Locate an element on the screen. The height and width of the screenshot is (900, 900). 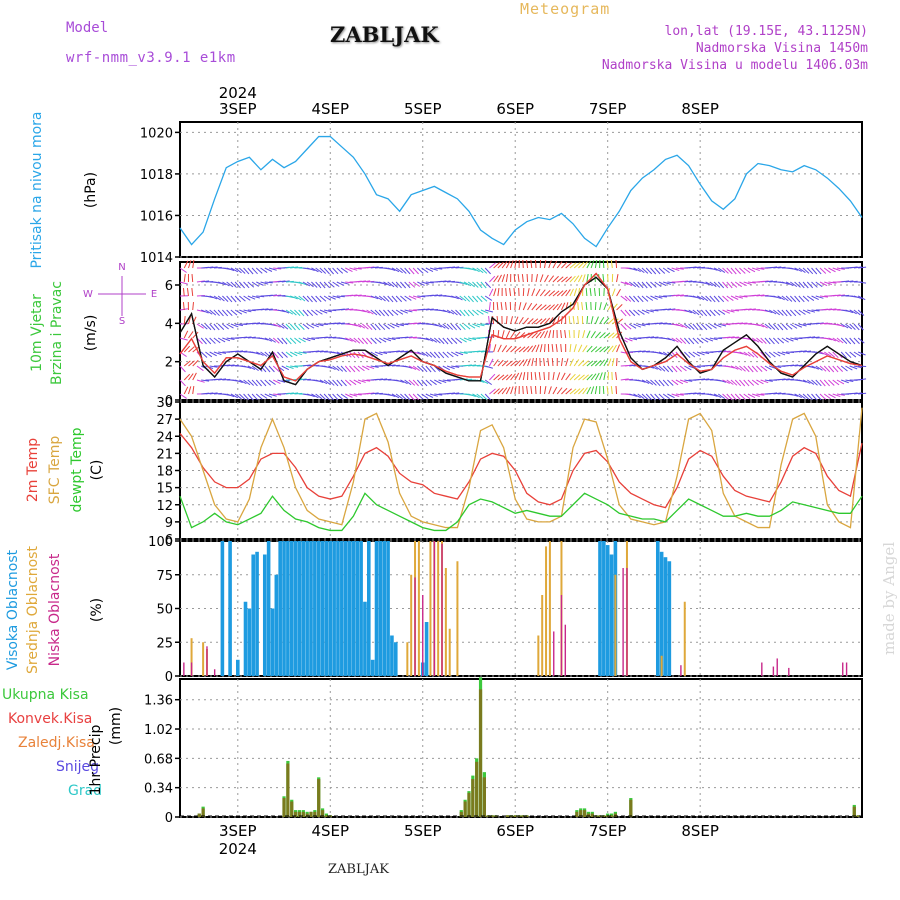
day-label-bottom: 5SEP is located at coordinates (423, 831).